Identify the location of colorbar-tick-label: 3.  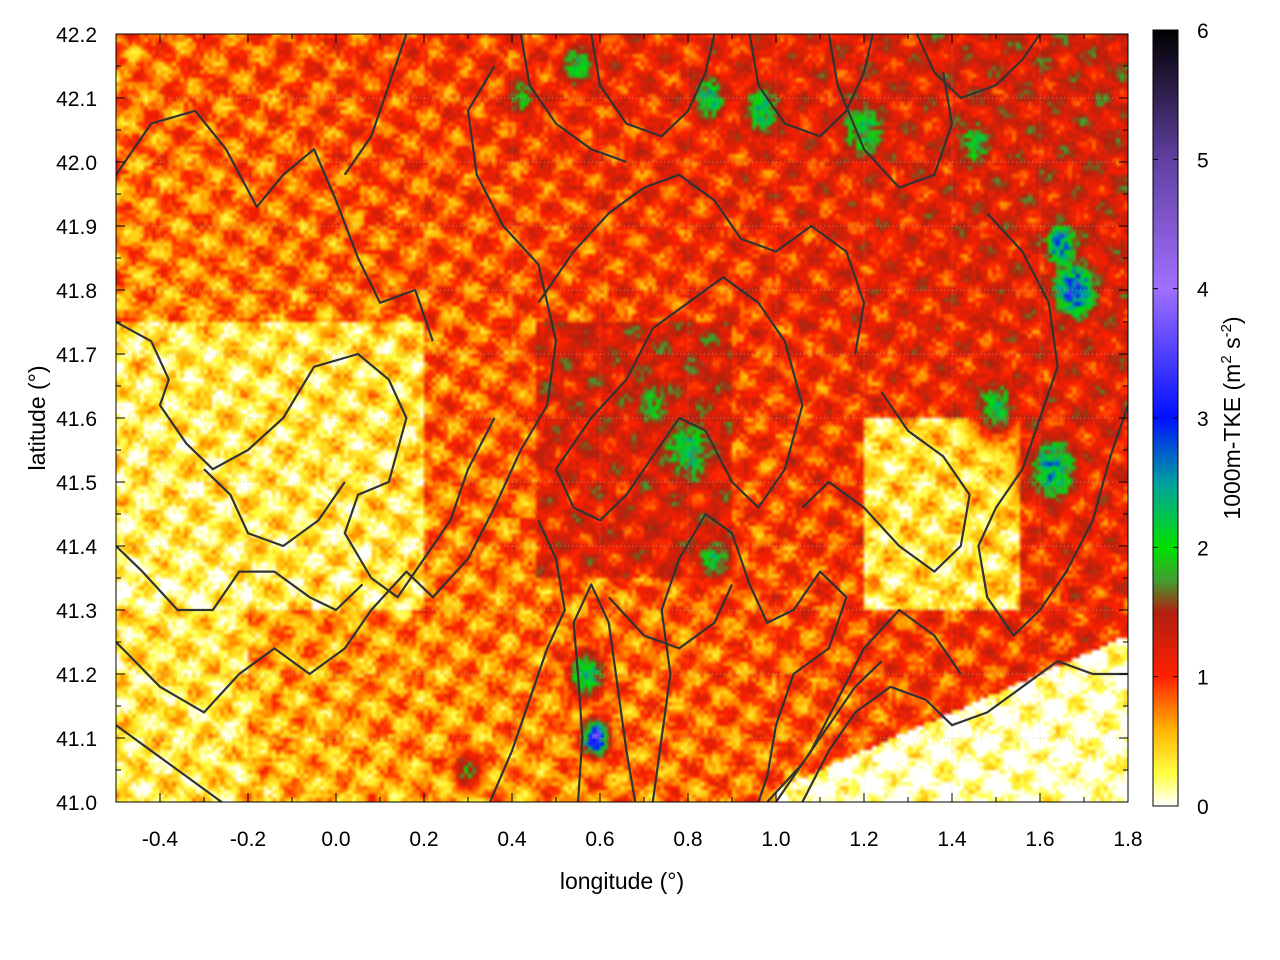
(1203, 419).